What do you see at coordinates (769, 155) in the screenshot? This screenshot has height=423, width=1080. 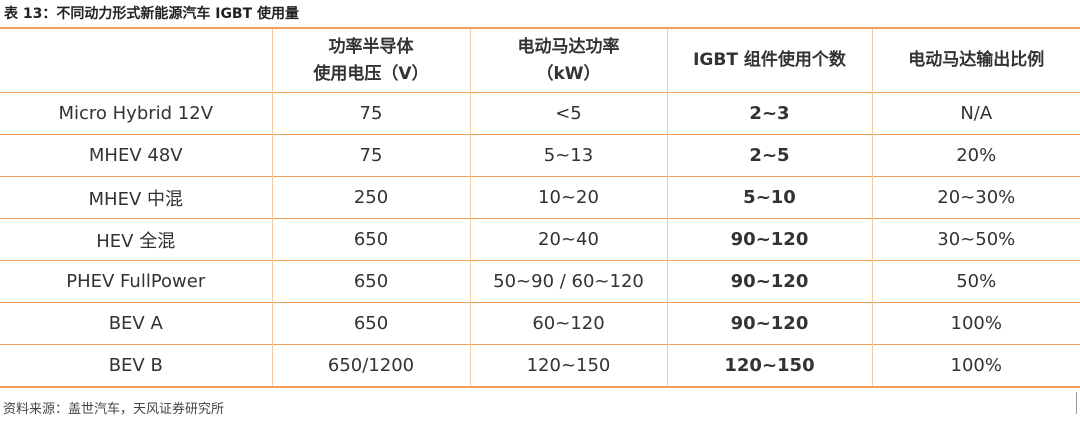 I see `table-cell: 2~5` at bounding box center [769, 155].